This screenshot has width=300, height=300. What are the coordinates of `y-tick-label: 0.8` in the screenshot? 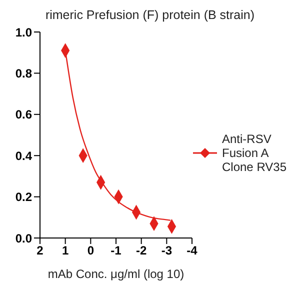 It's located at (23, 73).